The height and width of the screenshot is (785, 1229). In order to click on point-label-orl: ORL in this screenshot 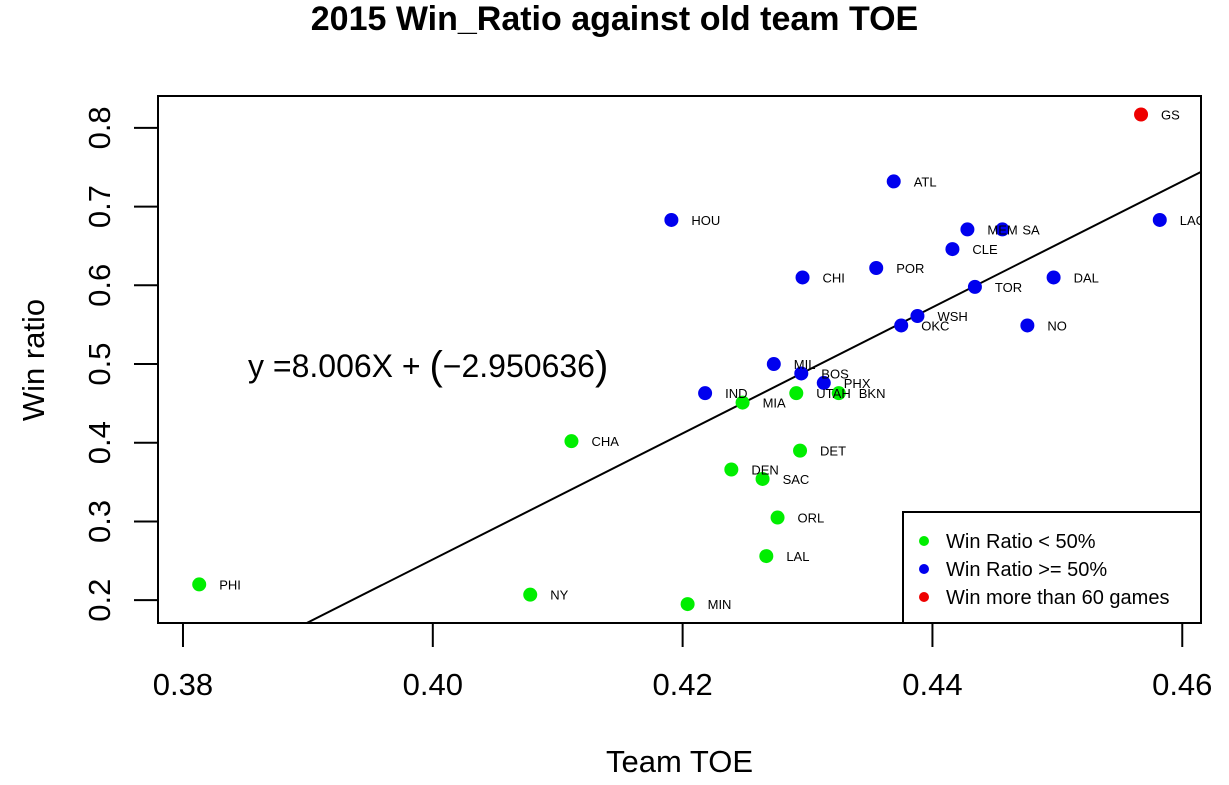, I will do `click(811, 518)`.